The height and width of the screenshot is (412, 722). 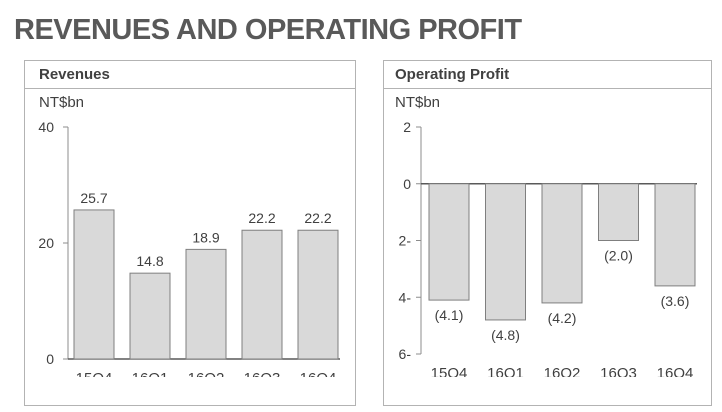 What do you see at coordinates (562, 371) in the screenshot?
I see `operating-profit-category-label: 16Q2` at bounding box center [562, 371].